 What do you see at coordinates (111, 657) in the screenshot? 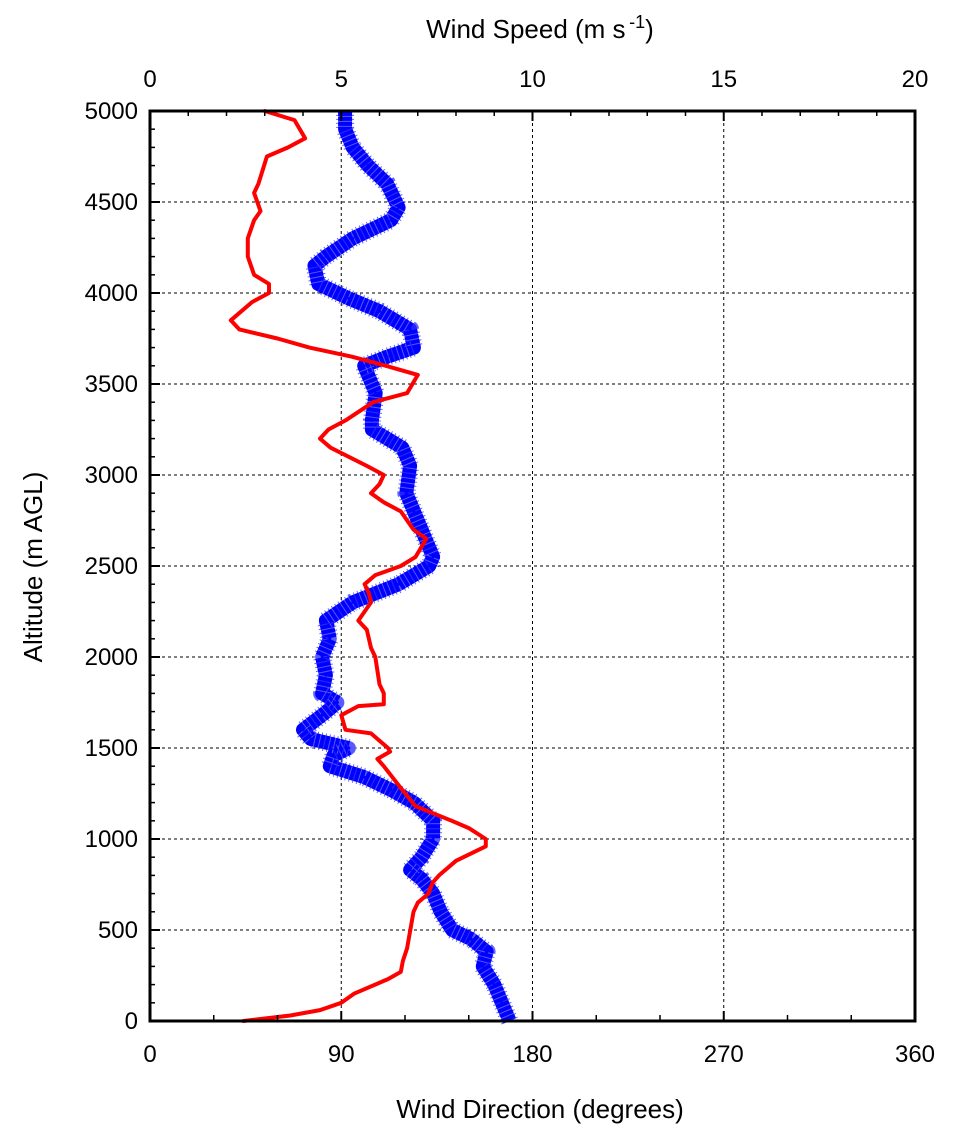
I see `y-tick-label: 2000` at bounding box center [111, 657].